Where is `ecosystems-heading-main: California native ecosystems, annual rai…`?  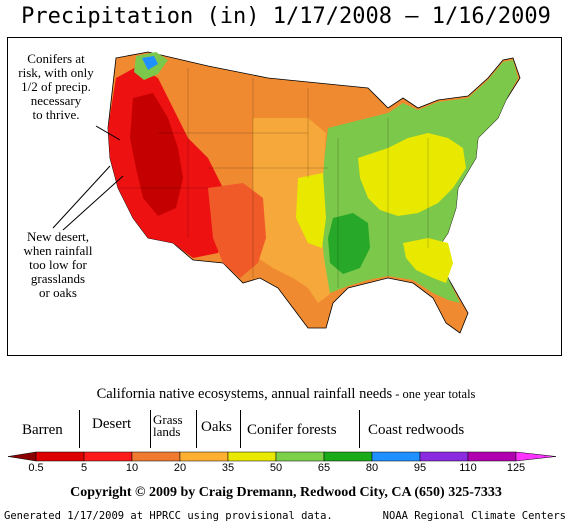 ecosystems-heading-main: California native ecosystems, annual rai… is located at coordinates (244, 394).